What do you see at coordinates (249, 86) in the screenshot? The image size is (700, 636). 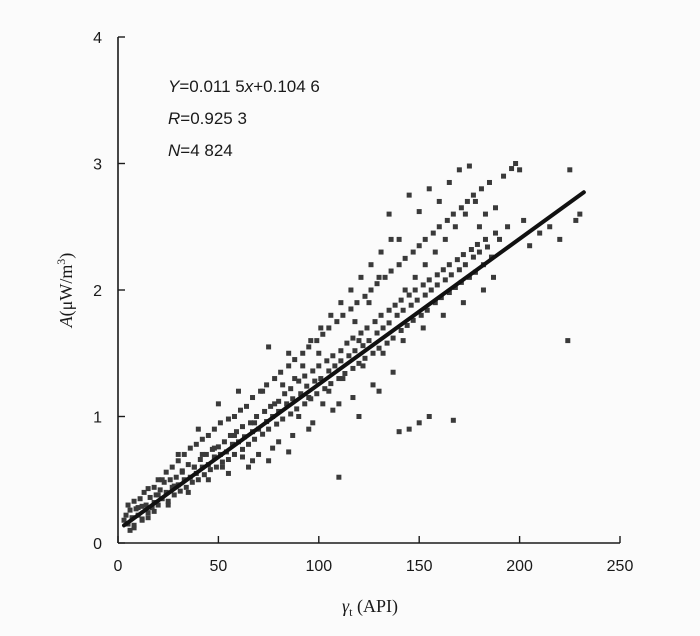 I see `equation-x-var: x` at bounding box center [249, 86].